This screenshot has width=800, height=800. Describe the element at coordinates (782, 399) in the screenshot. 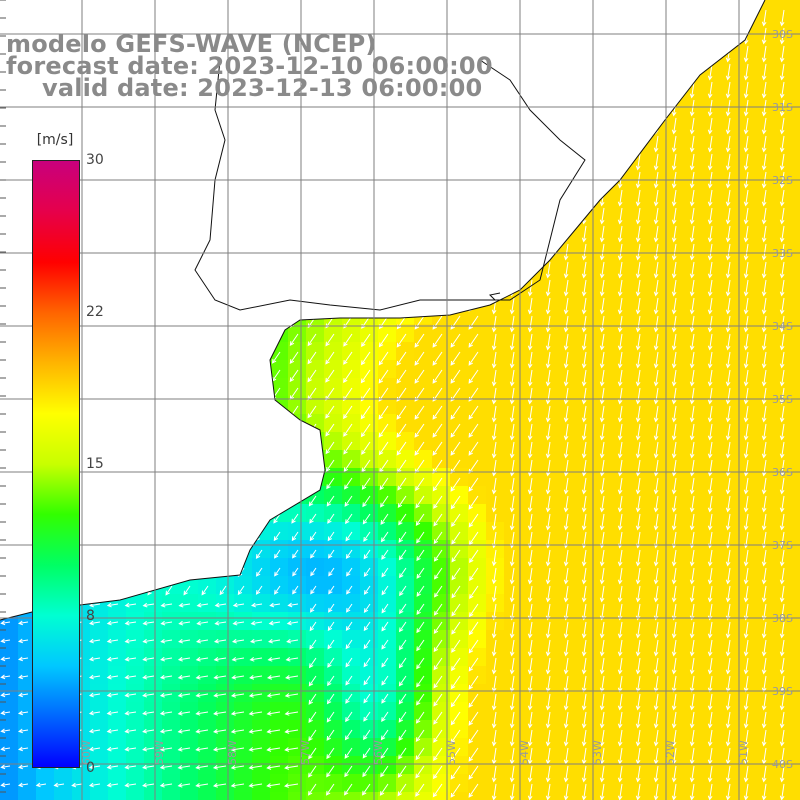

I see `latitude-label: 35S` at that location.